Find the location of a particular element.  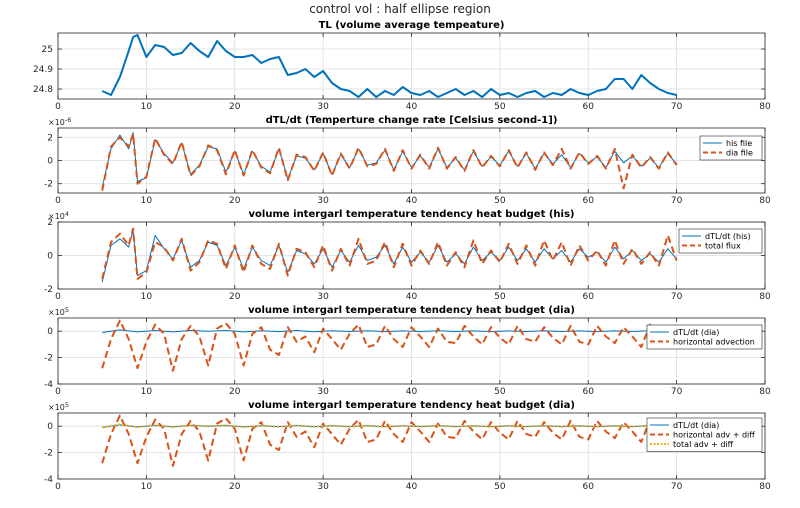

legend-entry: his file is located at coordinates (739, 143).